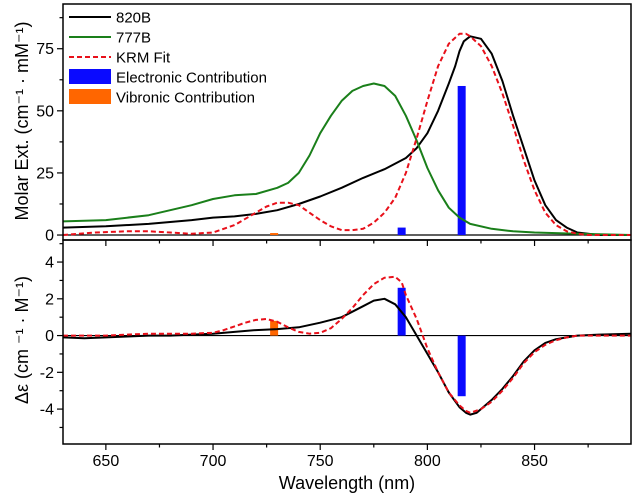 The image size is (632, 501). What do you see at coordinates (49, 299) in the screenshot?
I see `bottom-y-tick-label-2: 2` at bounding box center [49, 299].